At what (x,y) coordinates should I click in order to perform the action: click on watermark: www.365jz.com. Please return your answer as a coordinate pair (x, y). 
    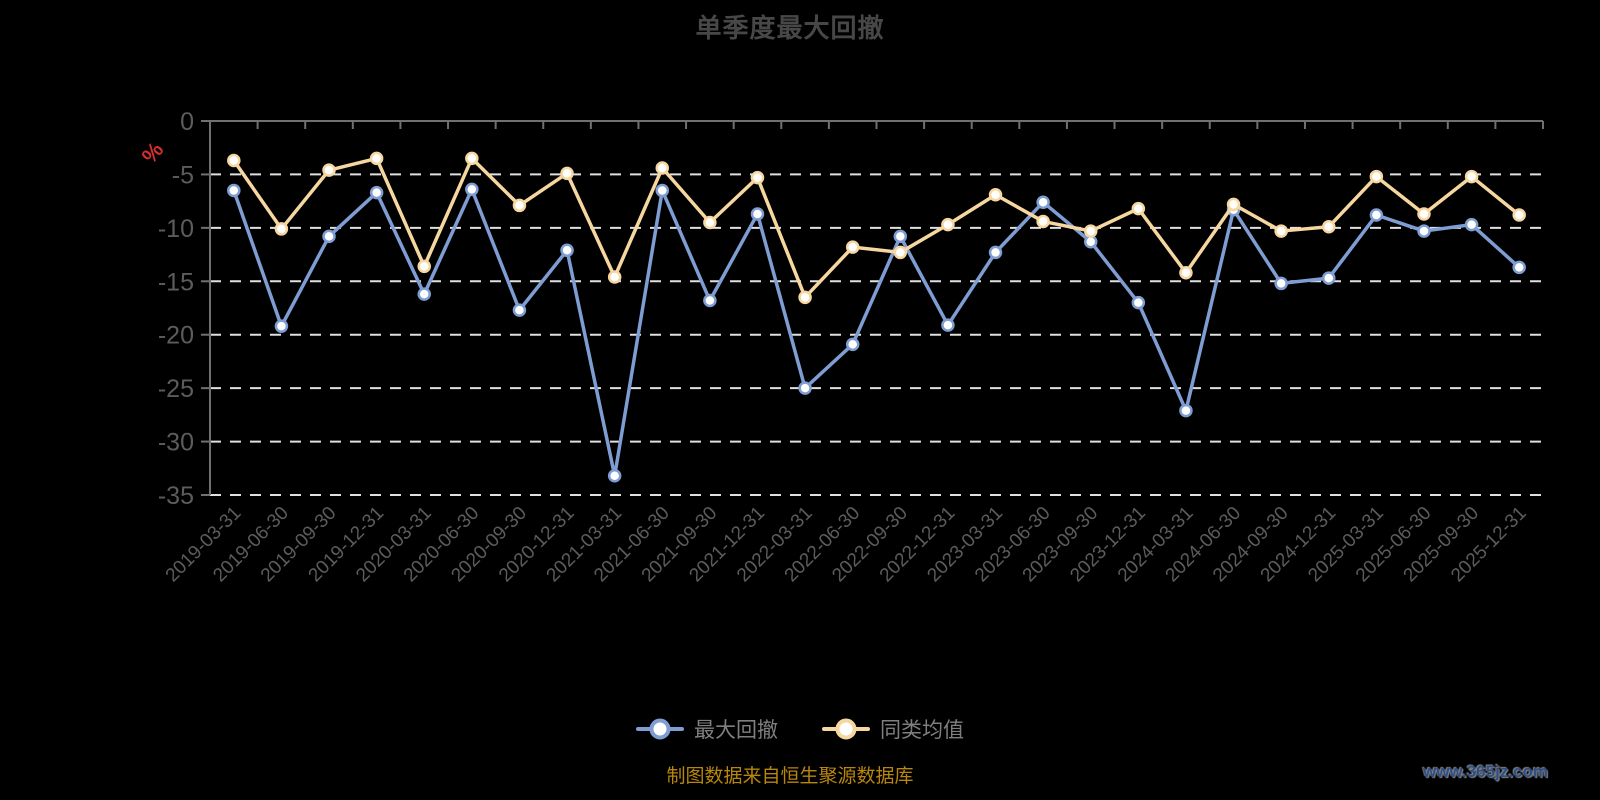
    Looking at the image, I should click on (1485, 771).